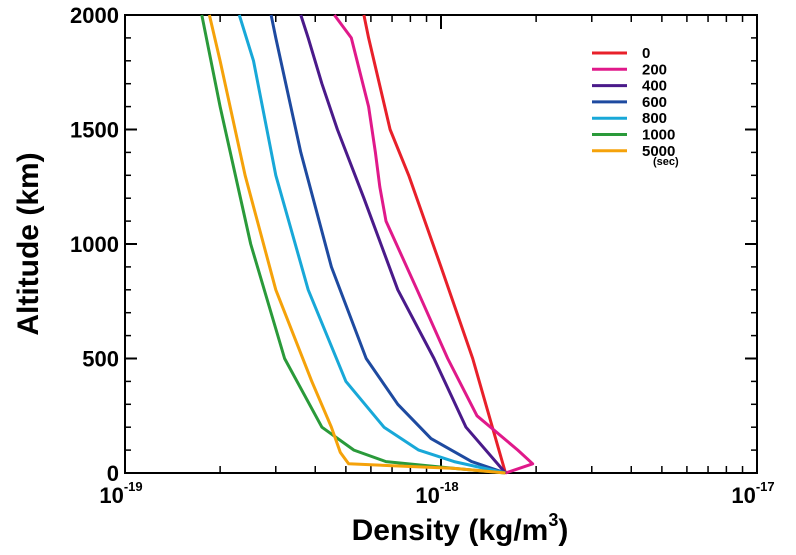  Describe the element at coordinates (100, 359) in the screenshot. I see `y-tick-label: 500` at that location.